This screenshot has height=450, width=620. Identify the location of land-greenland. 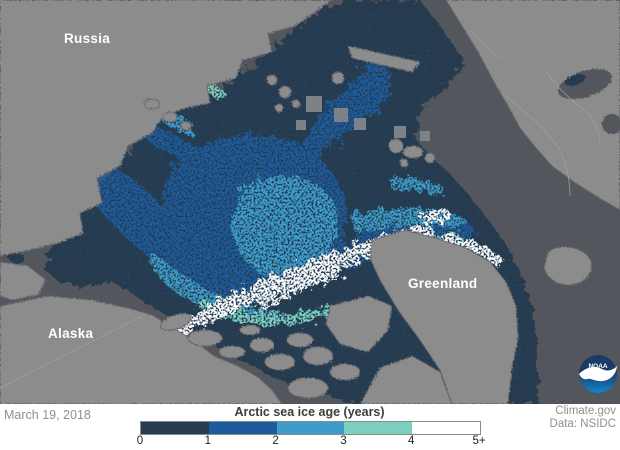
(444, 316).